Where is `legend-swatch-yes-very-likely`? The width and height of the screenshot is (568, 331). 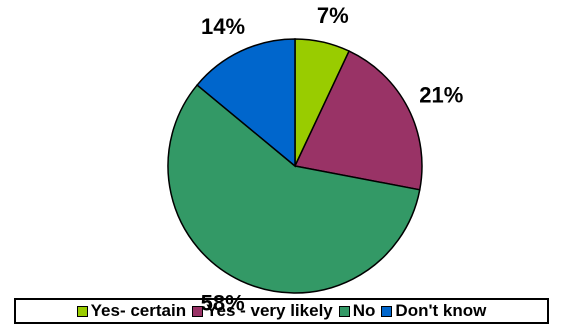
legend-swatch-yes-very-likely is located at coordinates (198, 311).